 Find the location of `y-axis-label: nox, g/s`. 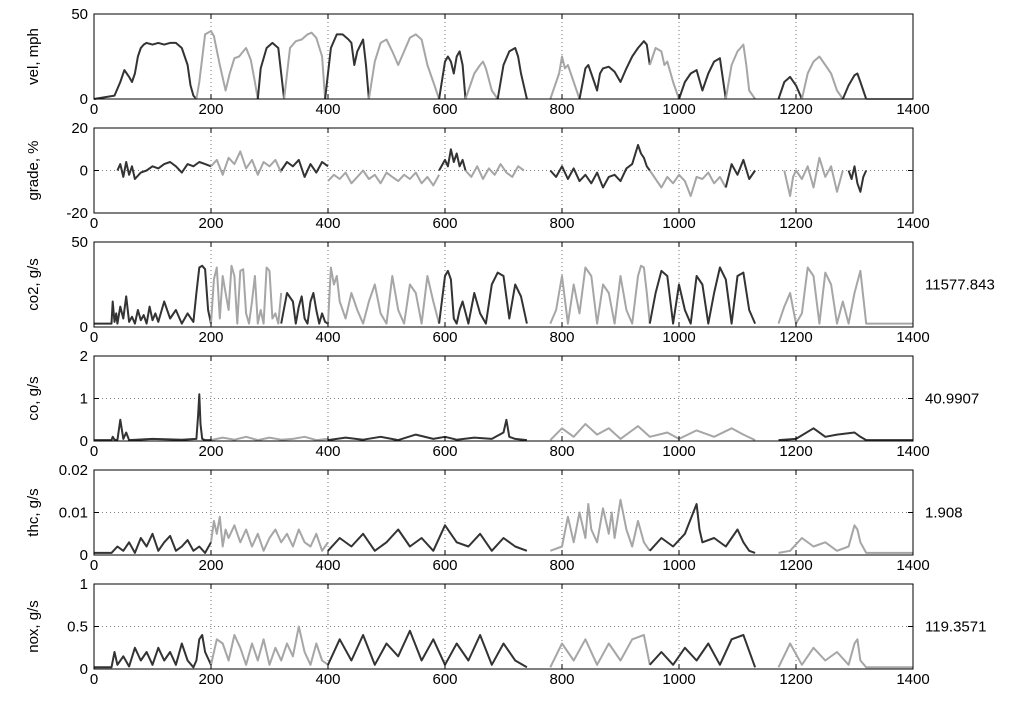

y-axis-label: nox, g/s is located at coordinates (33, 626).